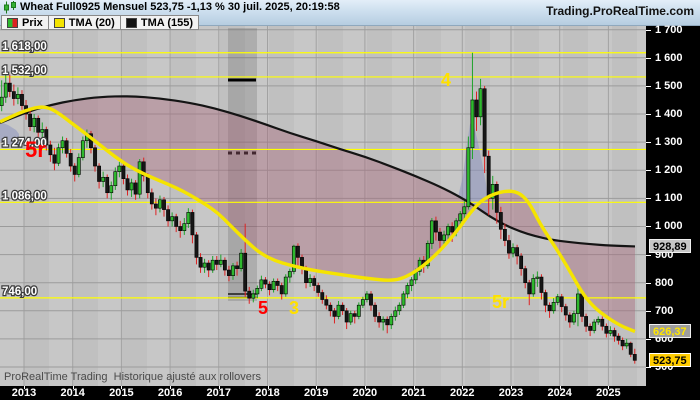 The height and width of the screenshot is (400, 700). I want to click on support-line-price-label: 1 618,00, so click(24, 47).